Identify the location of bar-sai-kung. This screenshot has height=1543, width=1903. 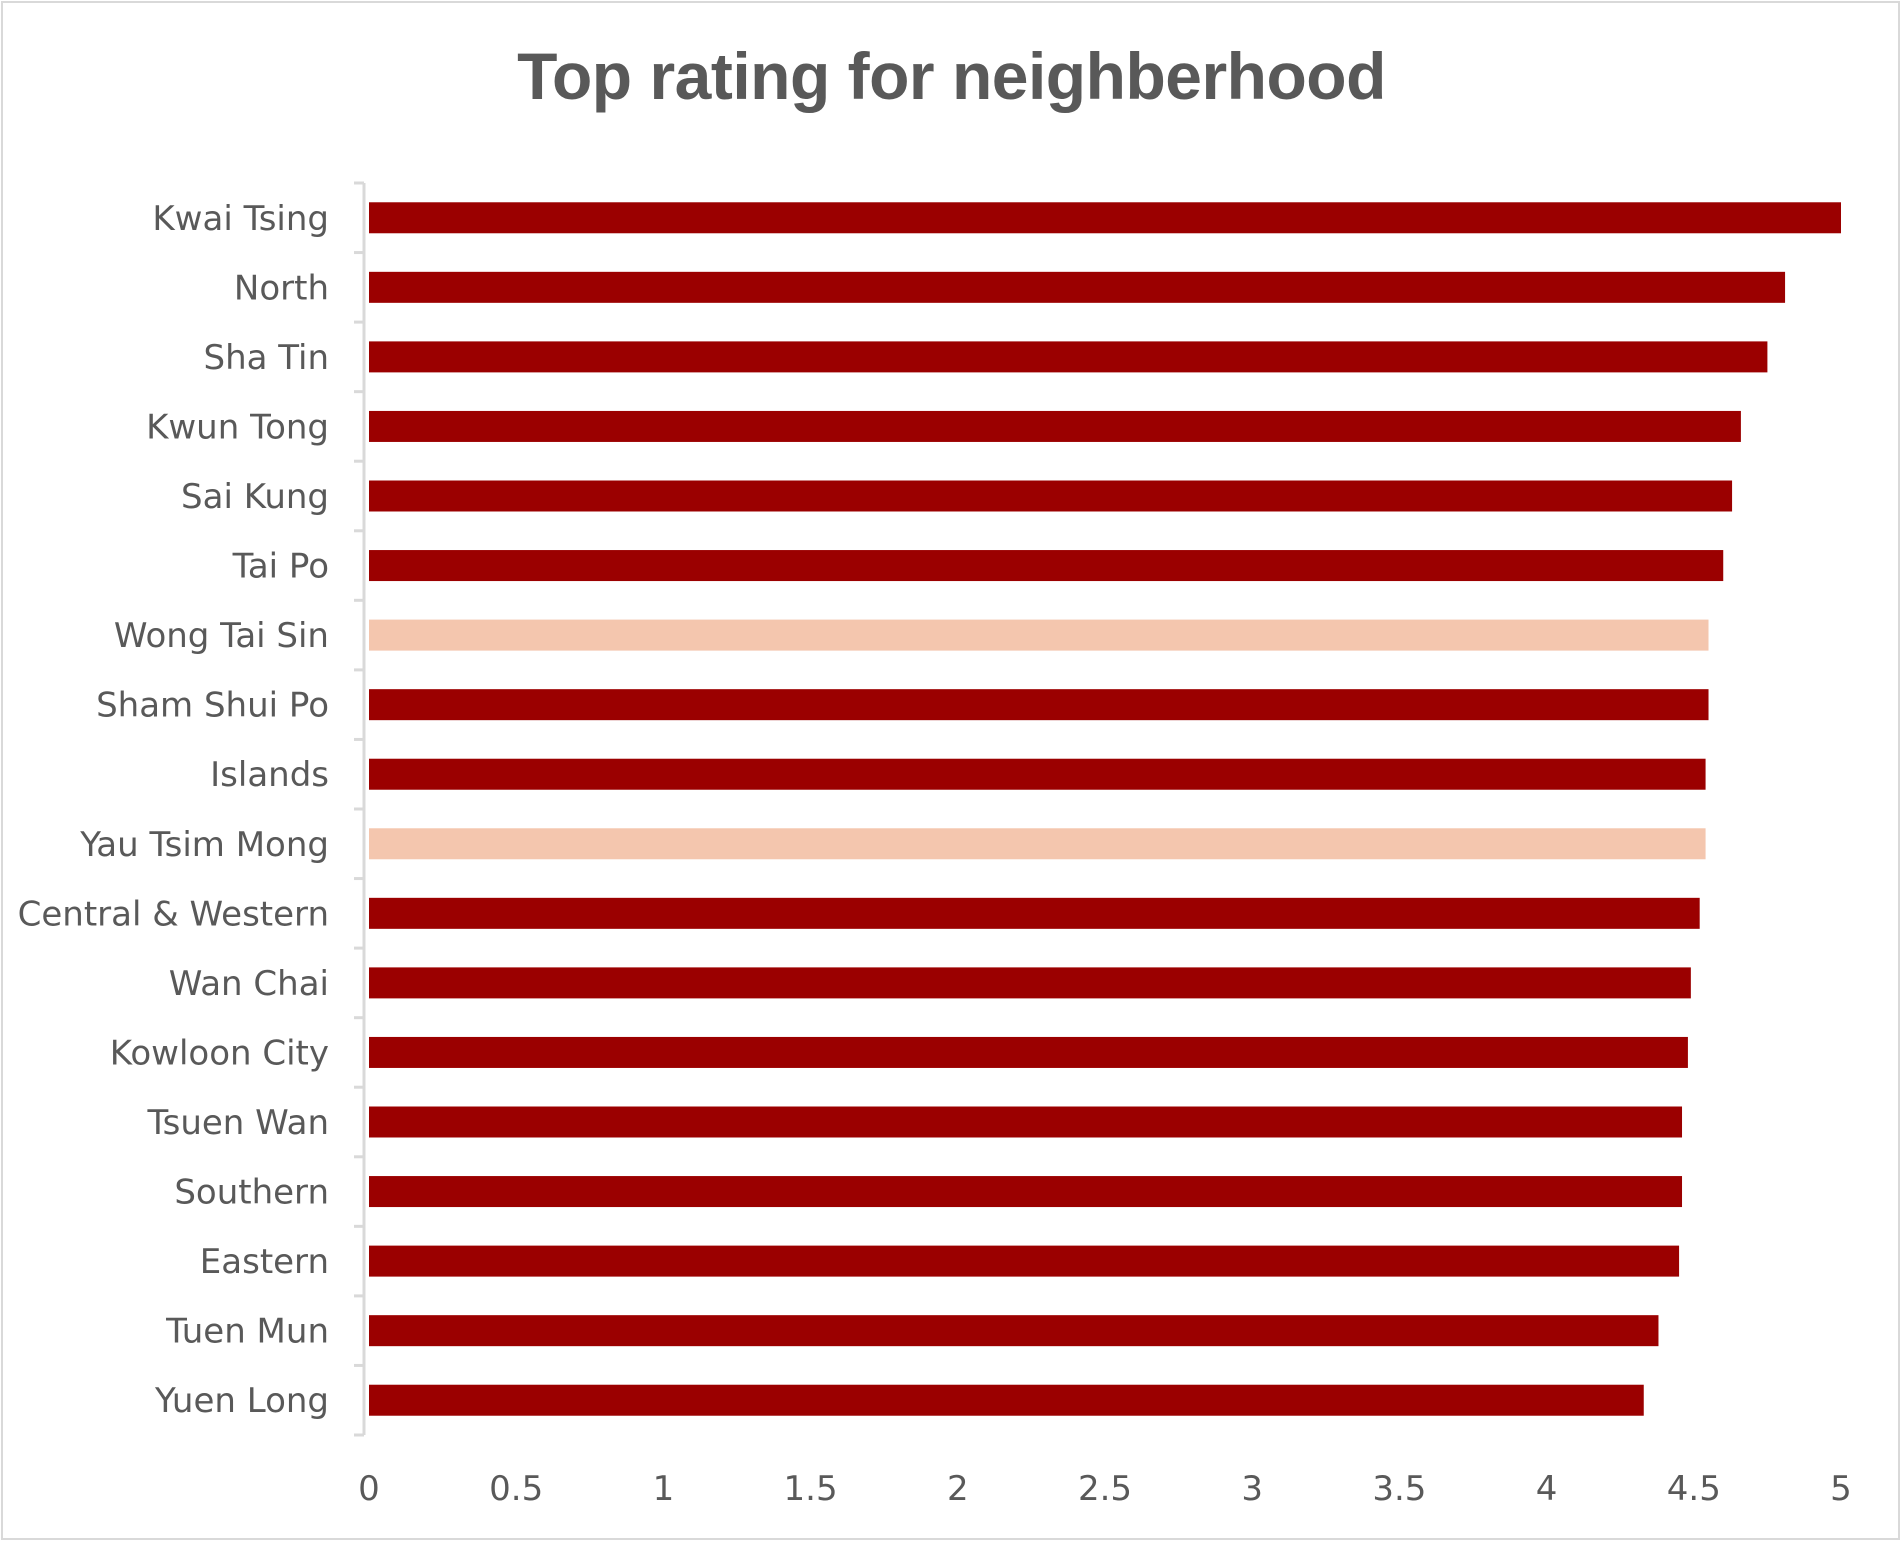
(1051, 496).